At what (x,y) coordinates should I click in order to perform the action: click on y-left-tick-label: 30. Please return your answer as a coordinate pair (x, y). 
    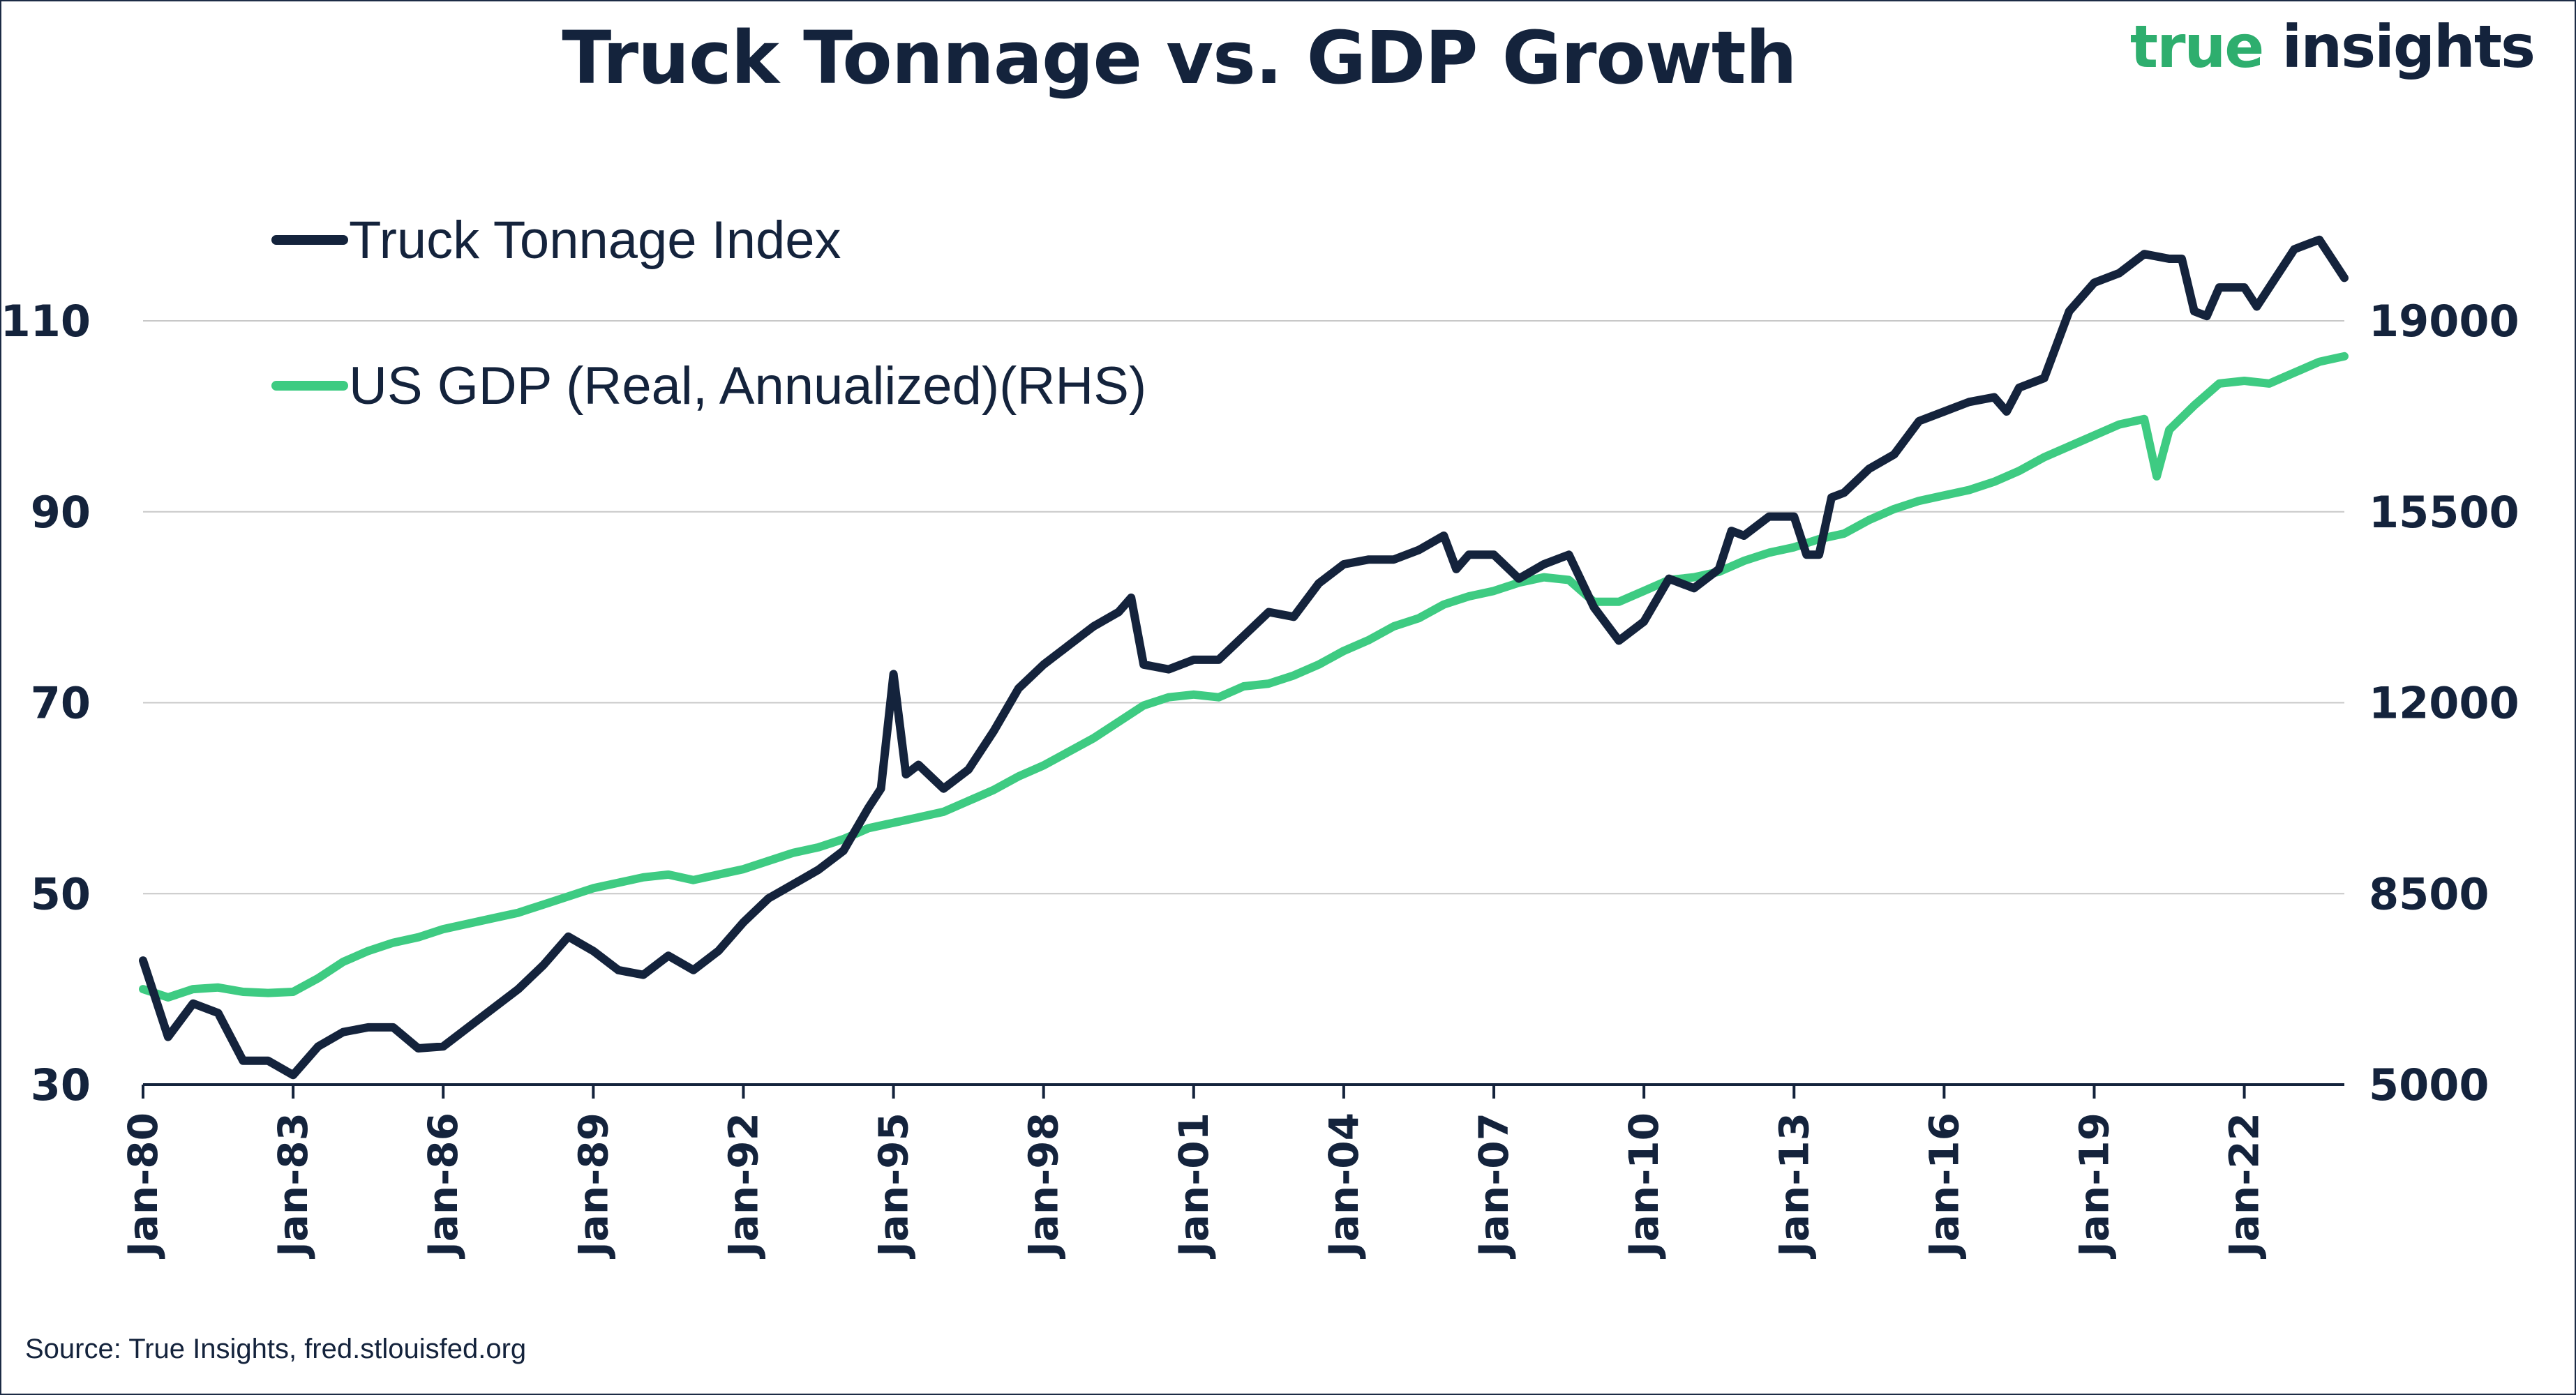
    Looking at the image, I should click on (61, 1085).